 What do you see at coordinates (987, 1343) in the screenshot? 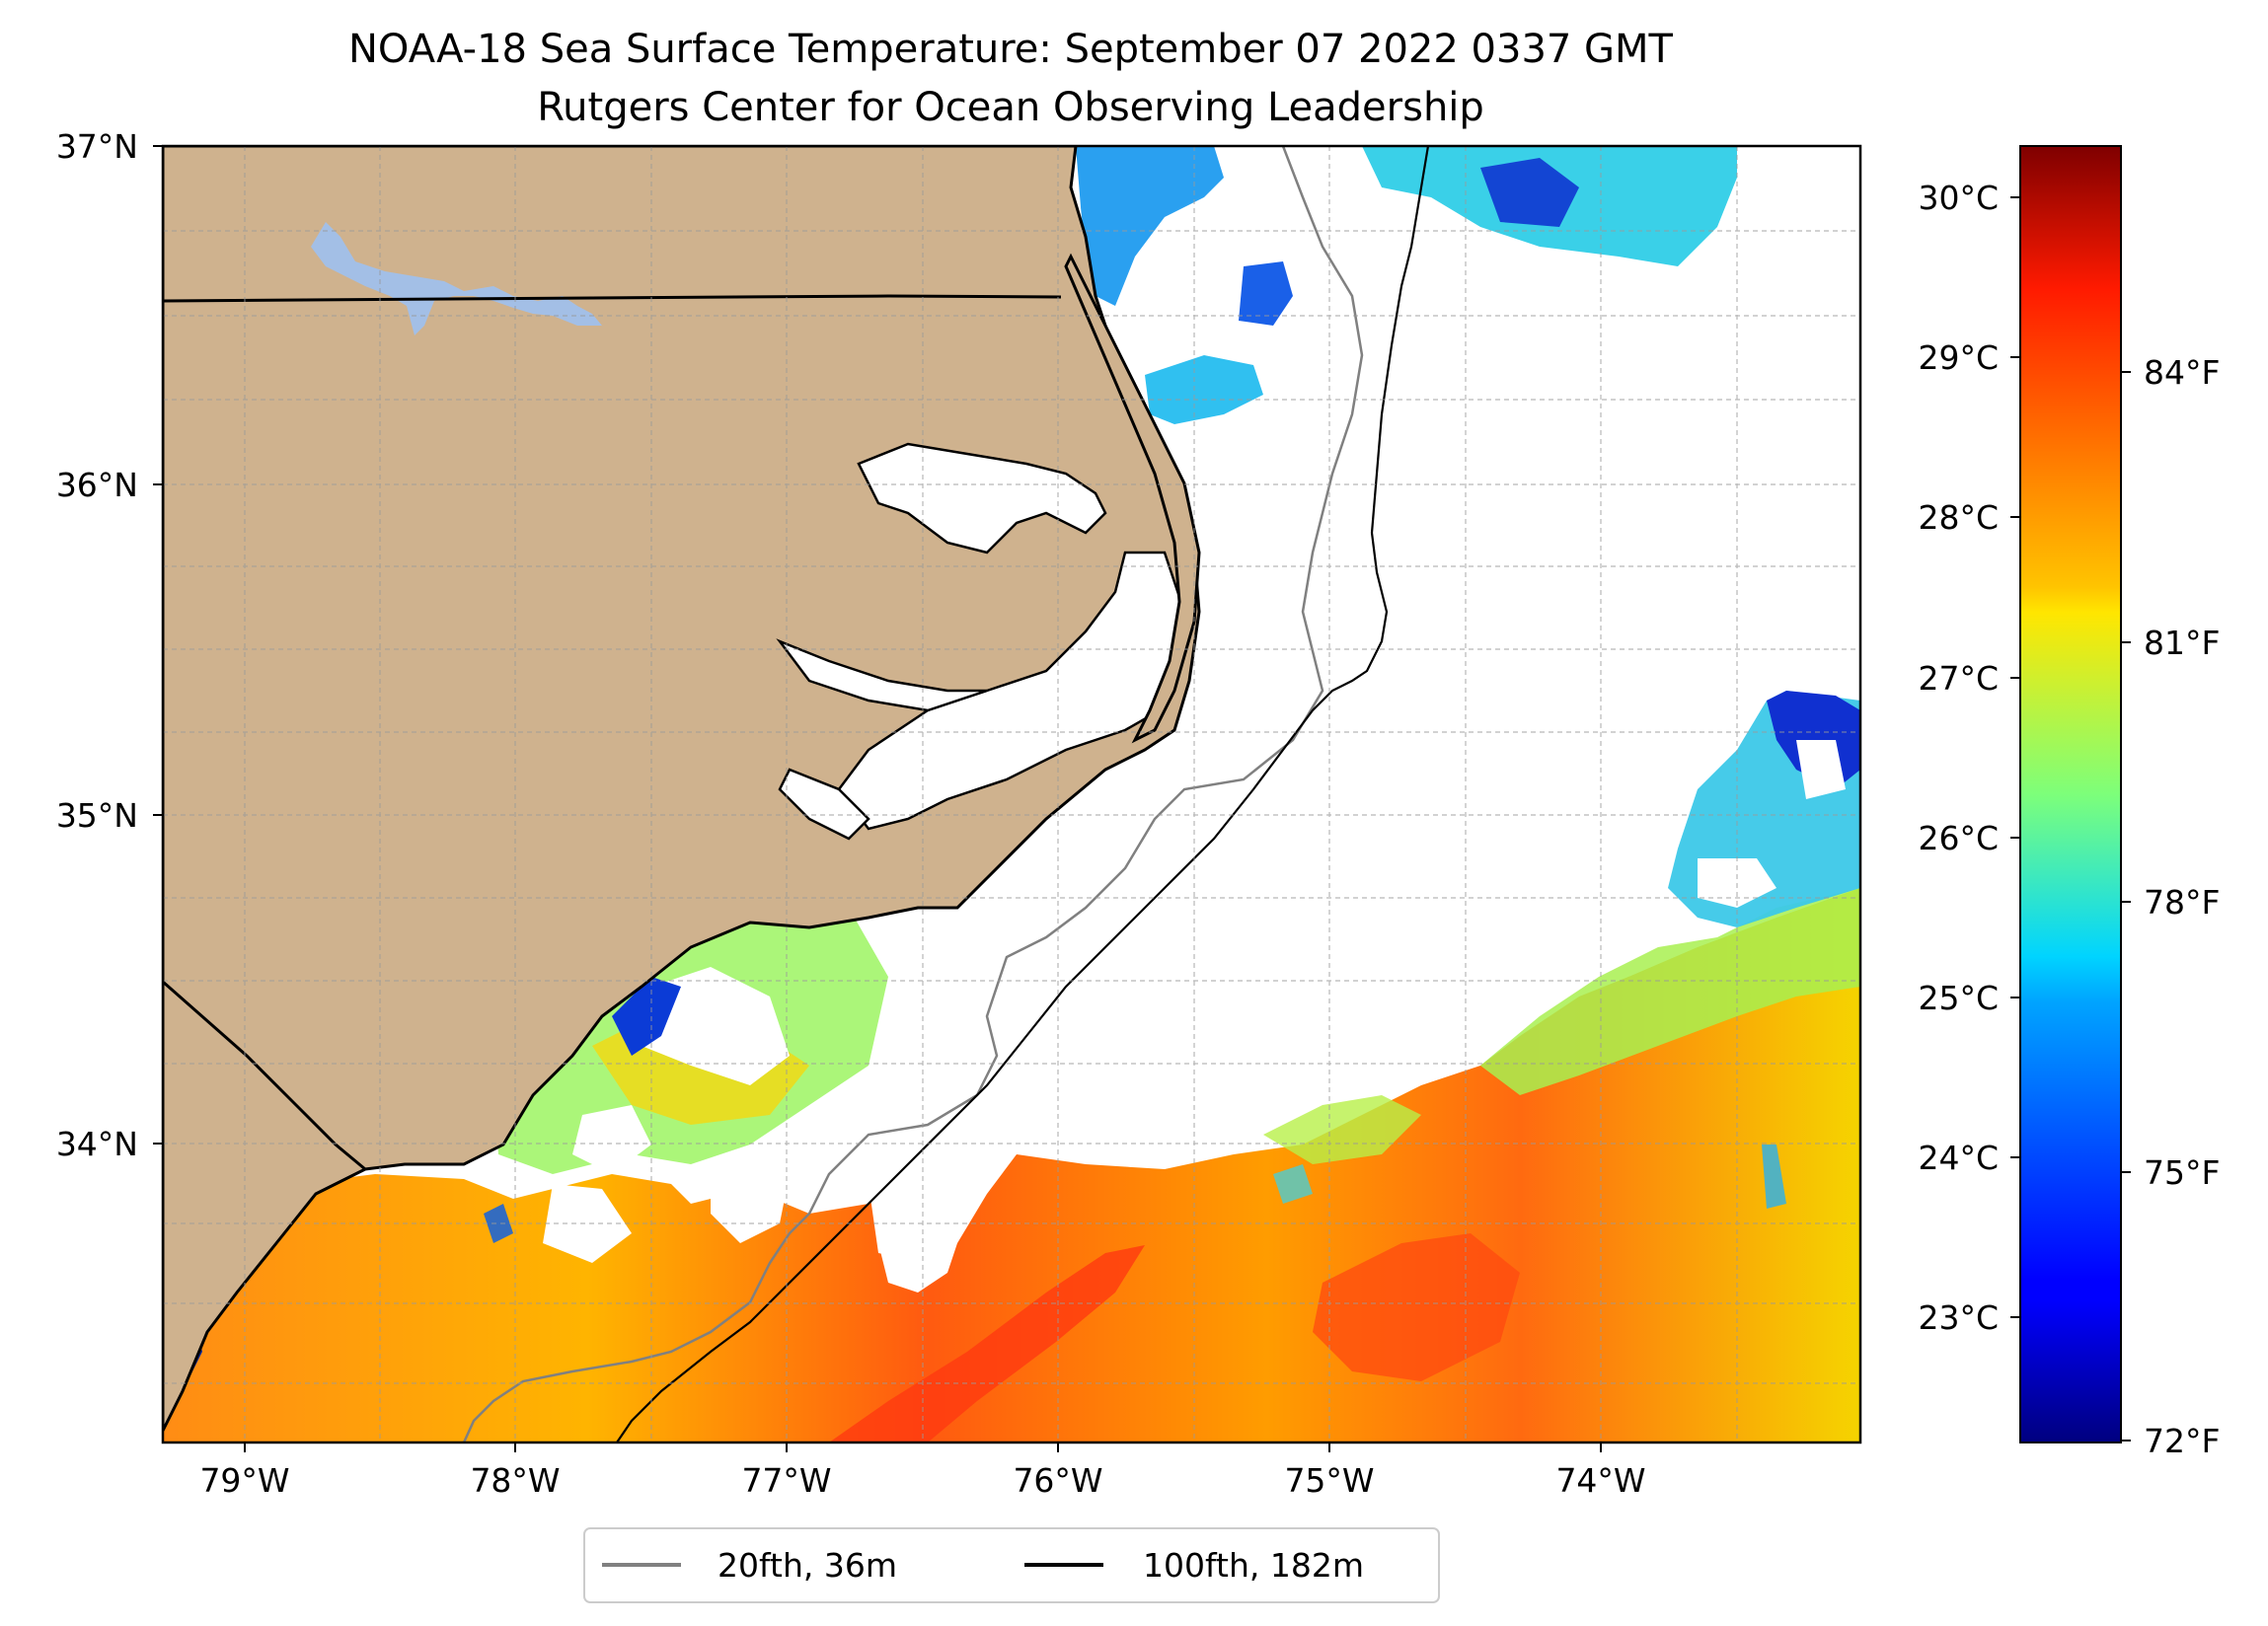
I see `sst-hot-streak` at bounding box center [987, 1343].